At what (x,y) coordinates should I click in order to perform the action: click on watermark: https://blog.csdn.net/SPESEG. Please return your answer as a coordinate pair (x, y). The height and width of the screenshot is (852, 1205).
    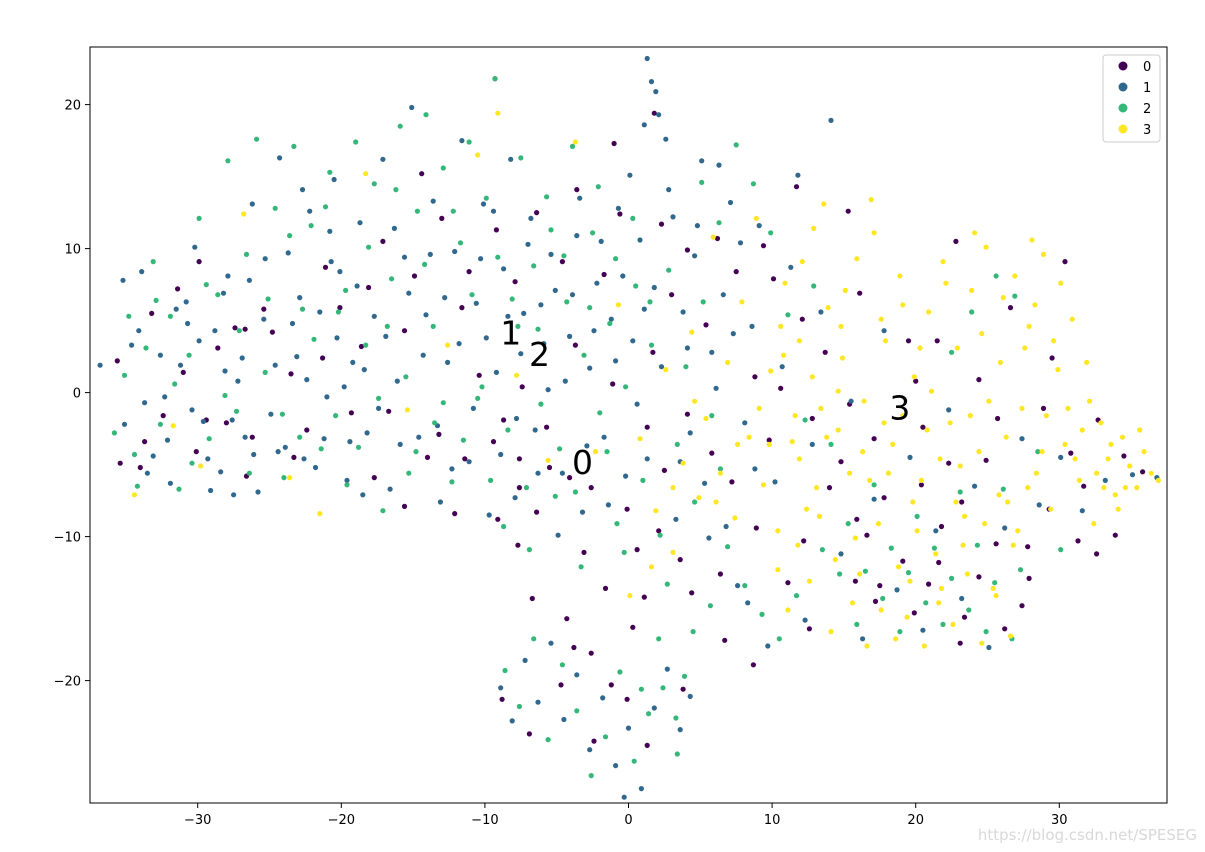
    Looking at the image, I should click on (1087, 835).